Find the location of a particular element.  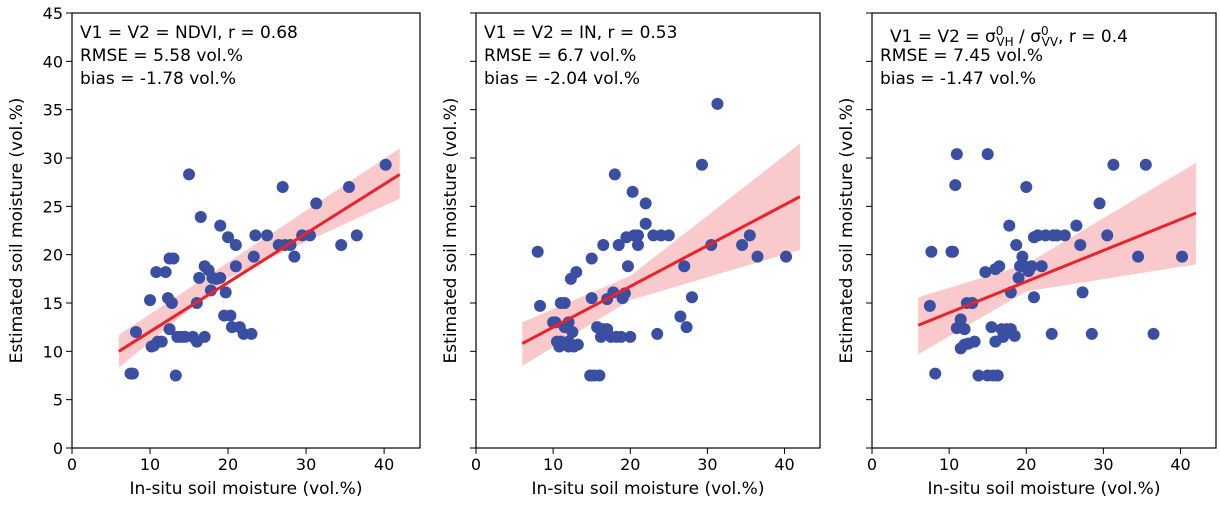

confidence-band is located at coordinates (661, 254).